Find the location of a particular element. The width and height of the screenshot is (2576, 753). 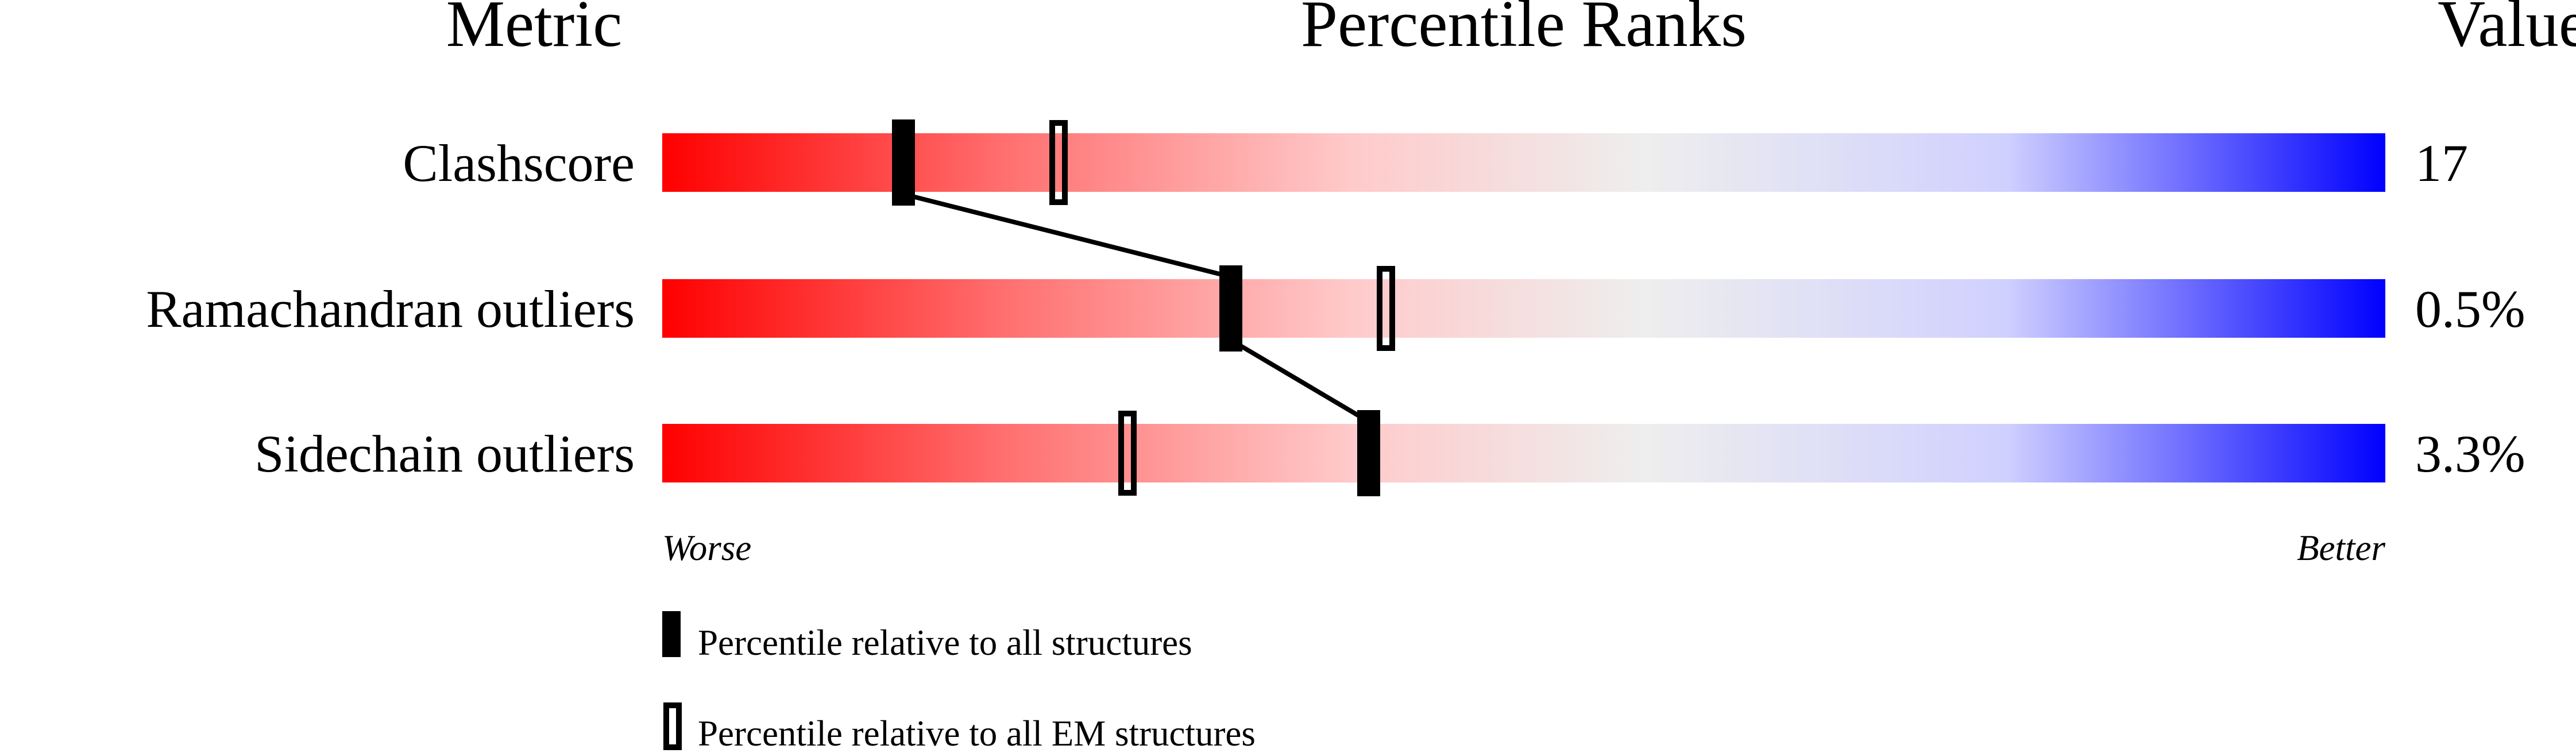

better-label: Better is located at coordinates (2341, 548).